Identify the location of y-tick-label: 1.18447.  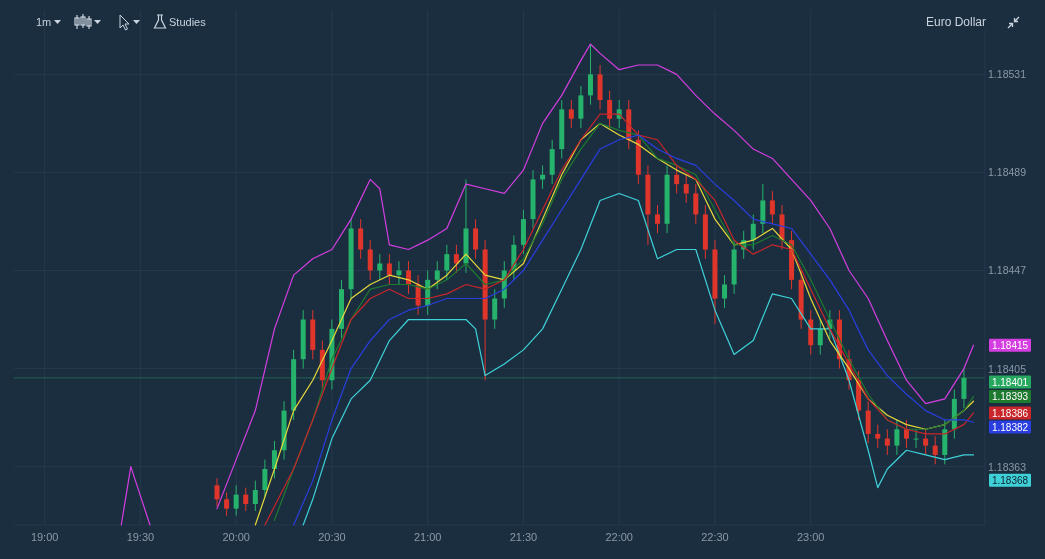
(1007, 270).